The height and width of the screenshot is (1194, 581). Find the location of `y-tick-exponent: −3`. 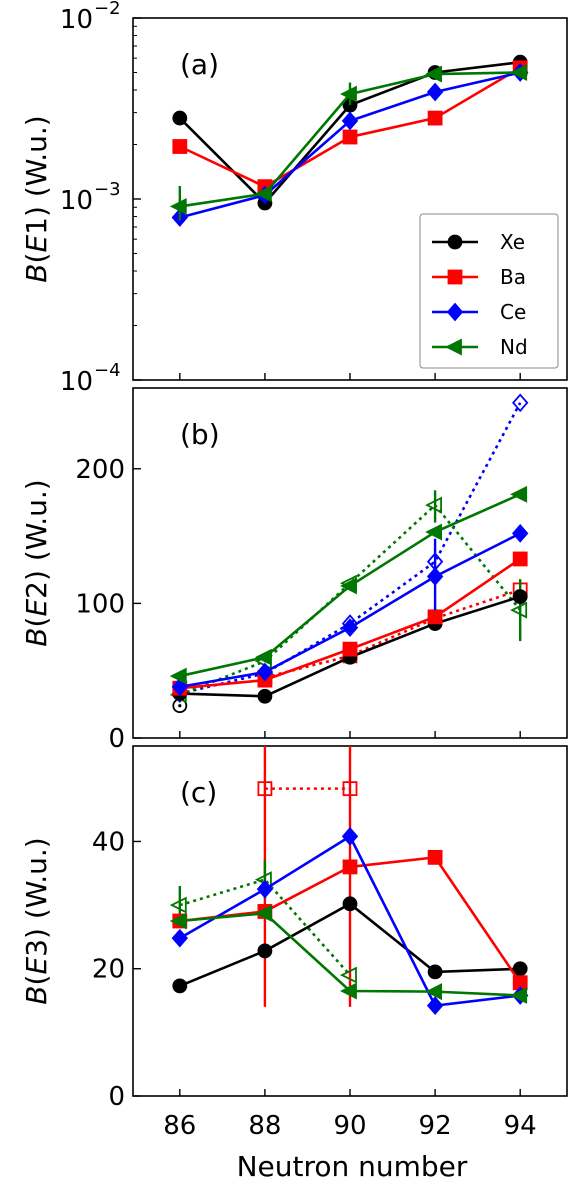

y-tick-exponent: −3 is located at coordinates (107, 189).